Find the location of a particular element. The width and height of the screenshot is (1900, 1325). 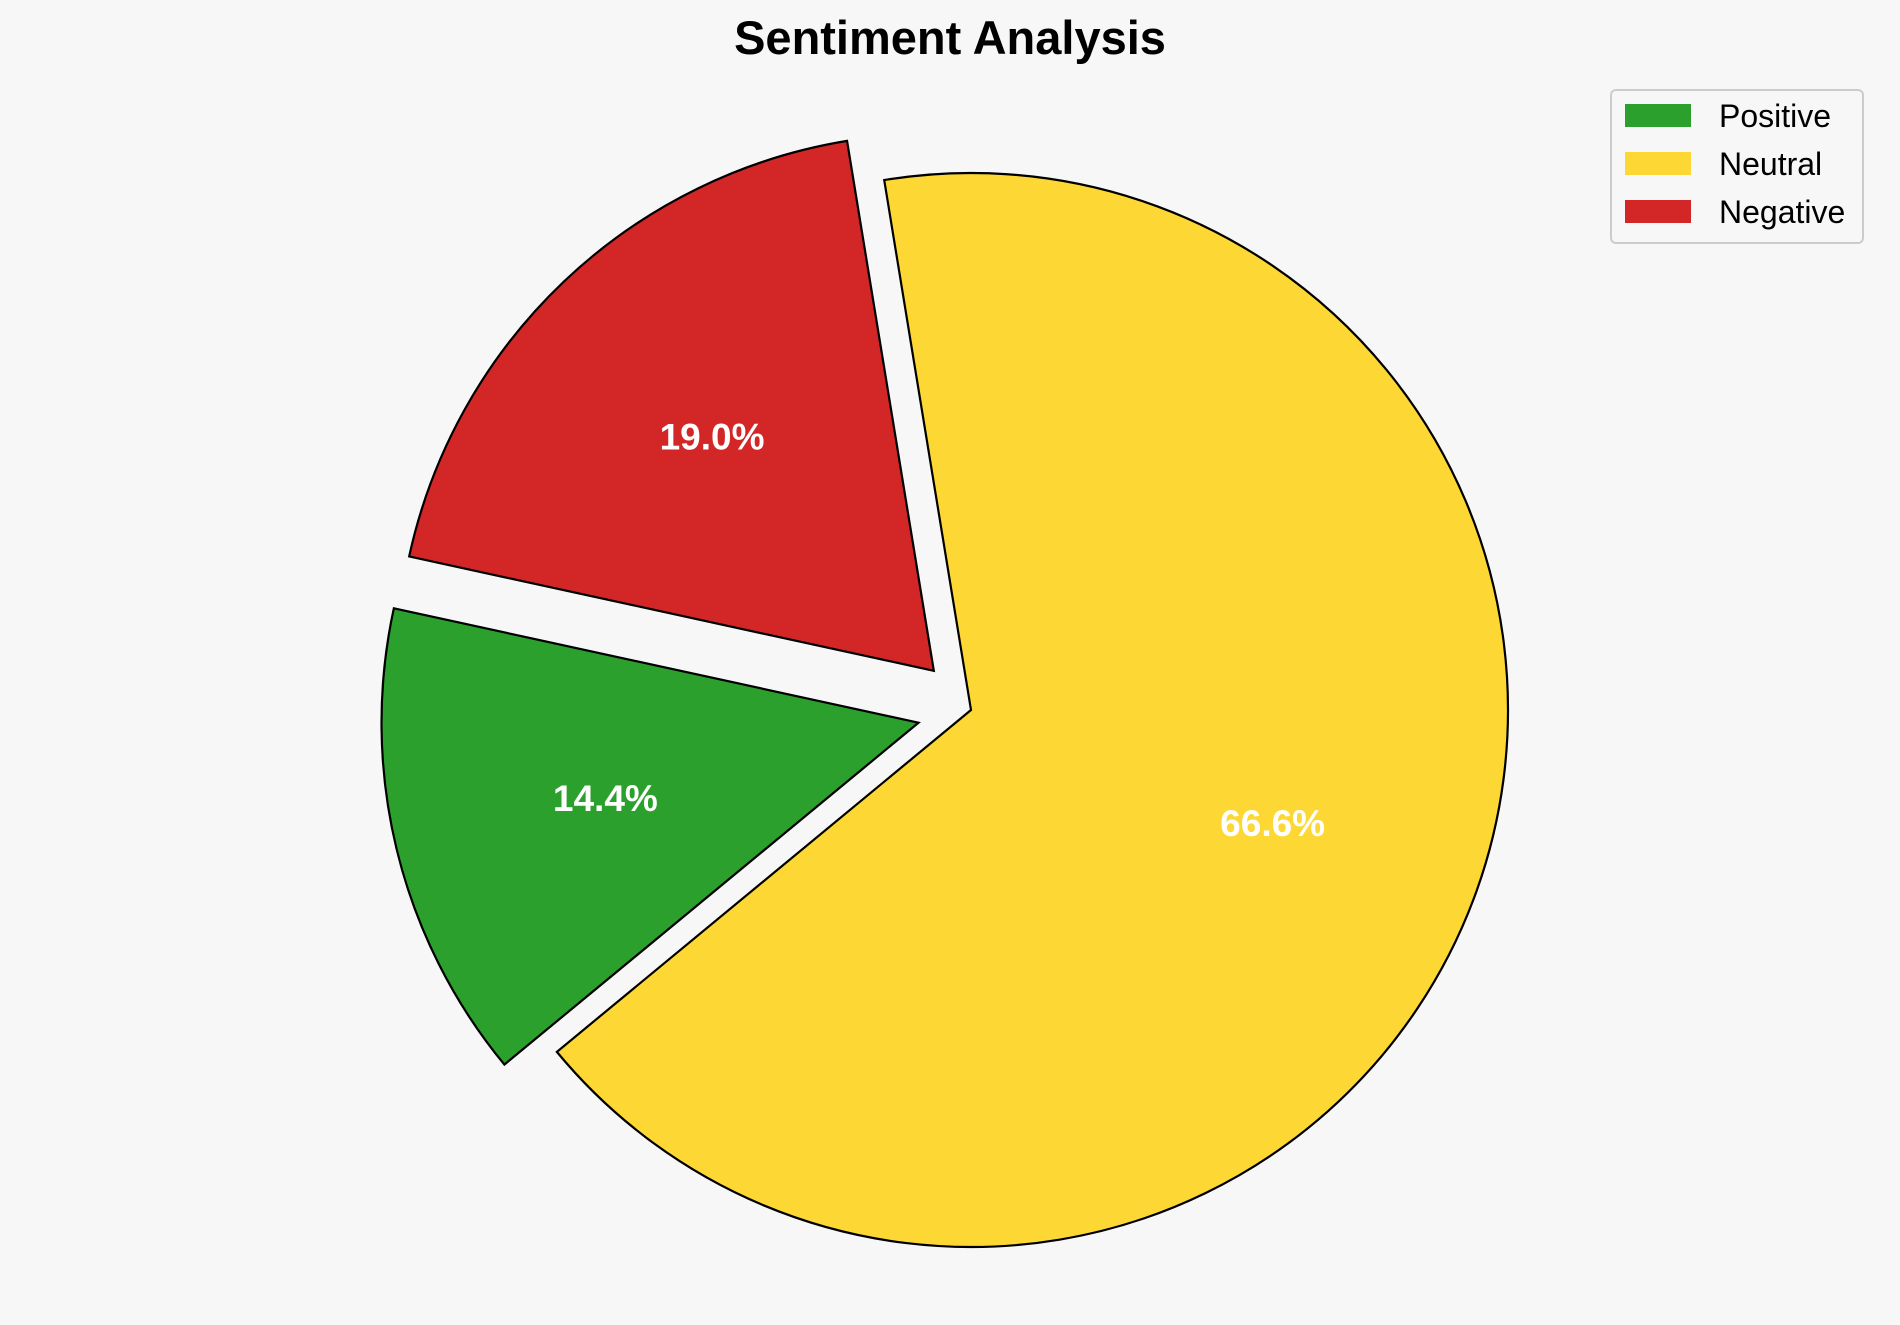

pie-label-neutral: 66.6% is located at coordinates (1272, 823).